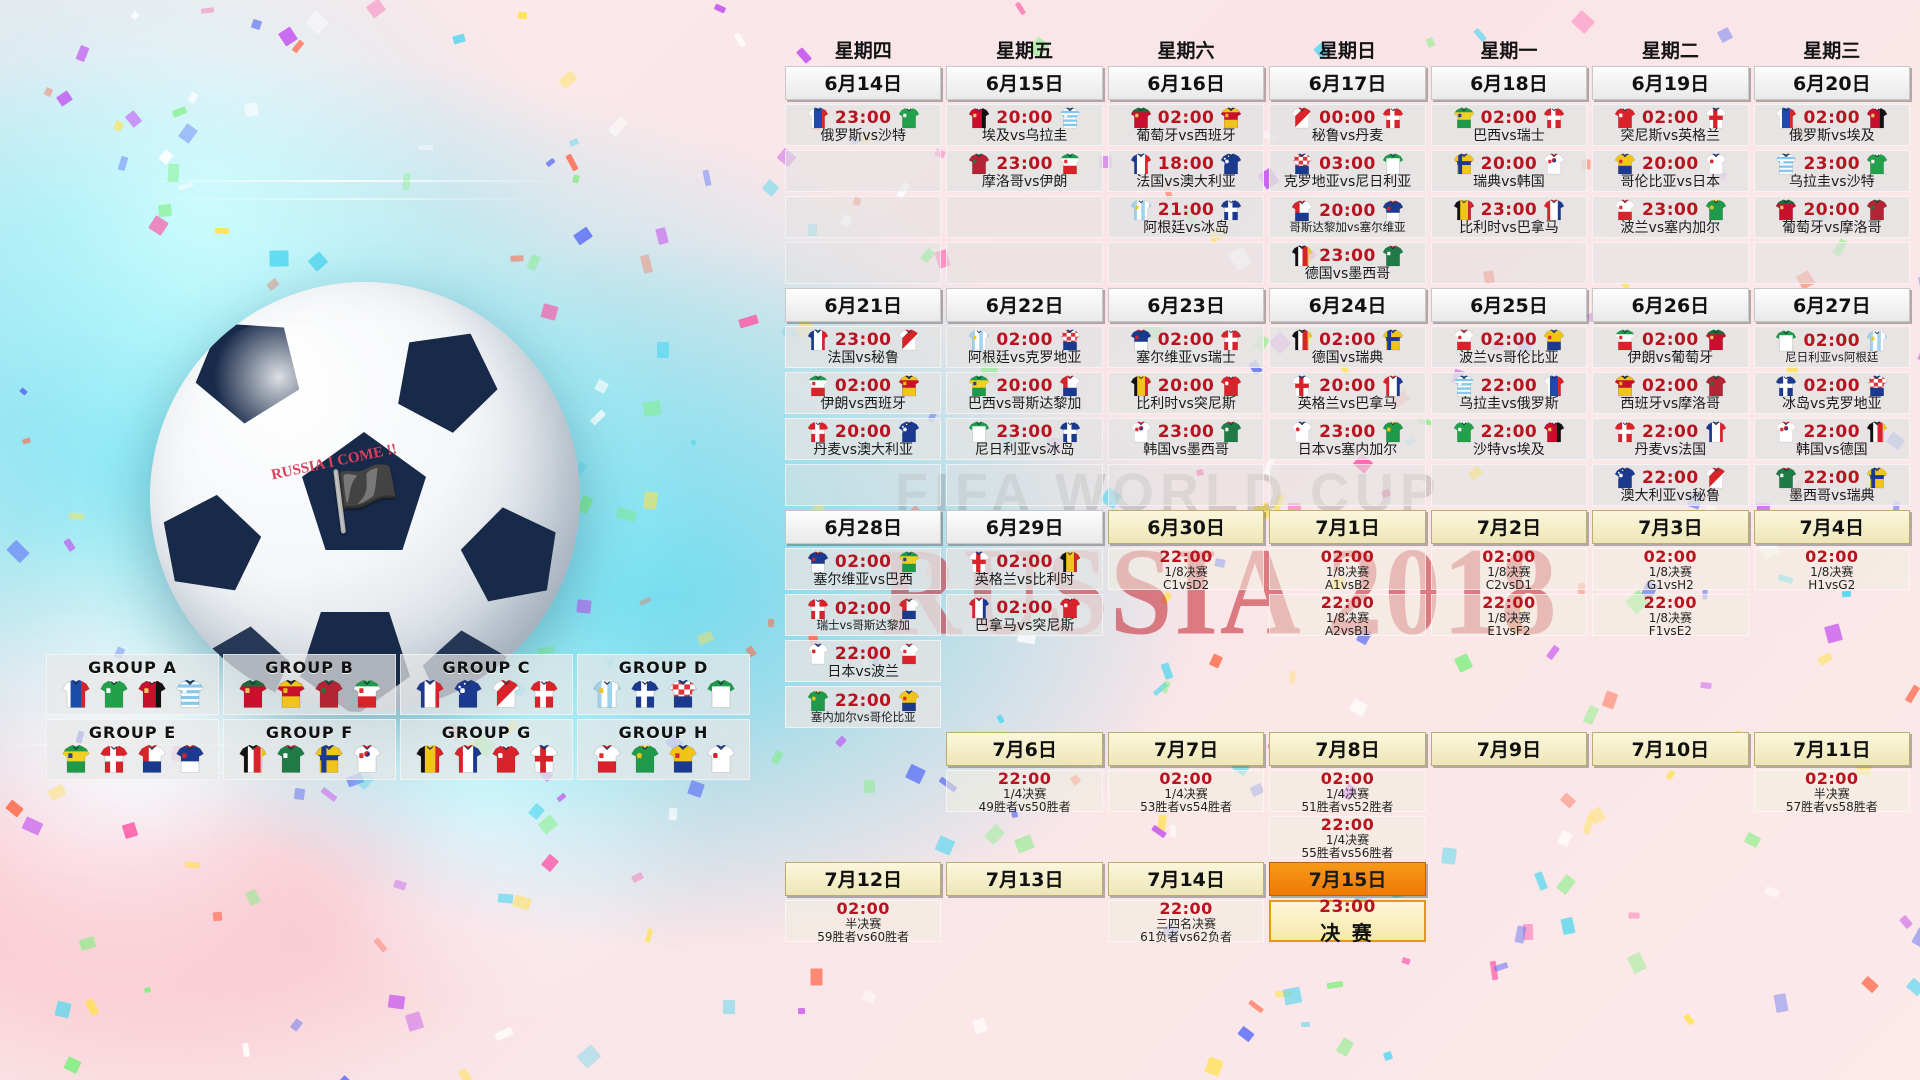 The width and height of the screenshot is (1920, 1080). What do you see at coordinates (309, 749) in the screenshot?
I see `group-box-group-f: GROUP F` at bounding box center [309, 749].